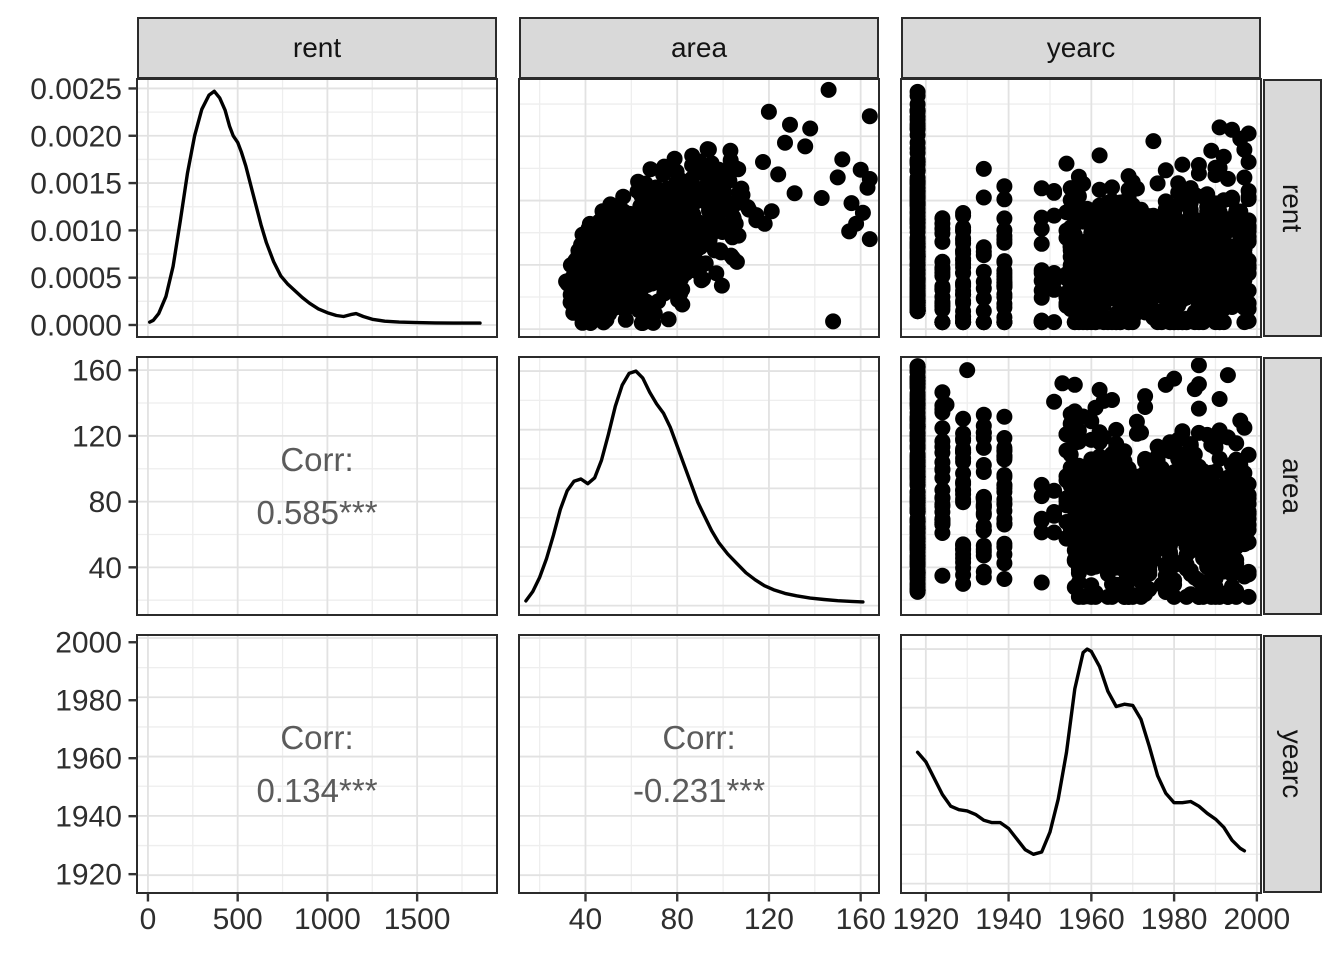 This screenshot has height=960, width=1344. Describe the element at coordinates (76, 89) in the screenshot. I see `svg-text: 0.0025` at that location.